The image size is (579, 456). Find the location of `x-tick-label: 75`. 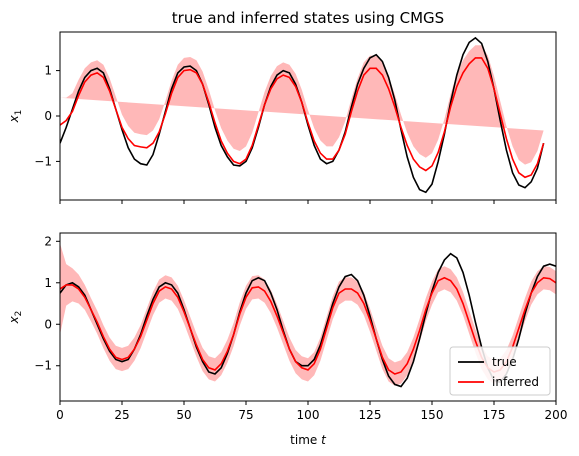

x-tick-label: 75 is located at coordinates (245, 415).